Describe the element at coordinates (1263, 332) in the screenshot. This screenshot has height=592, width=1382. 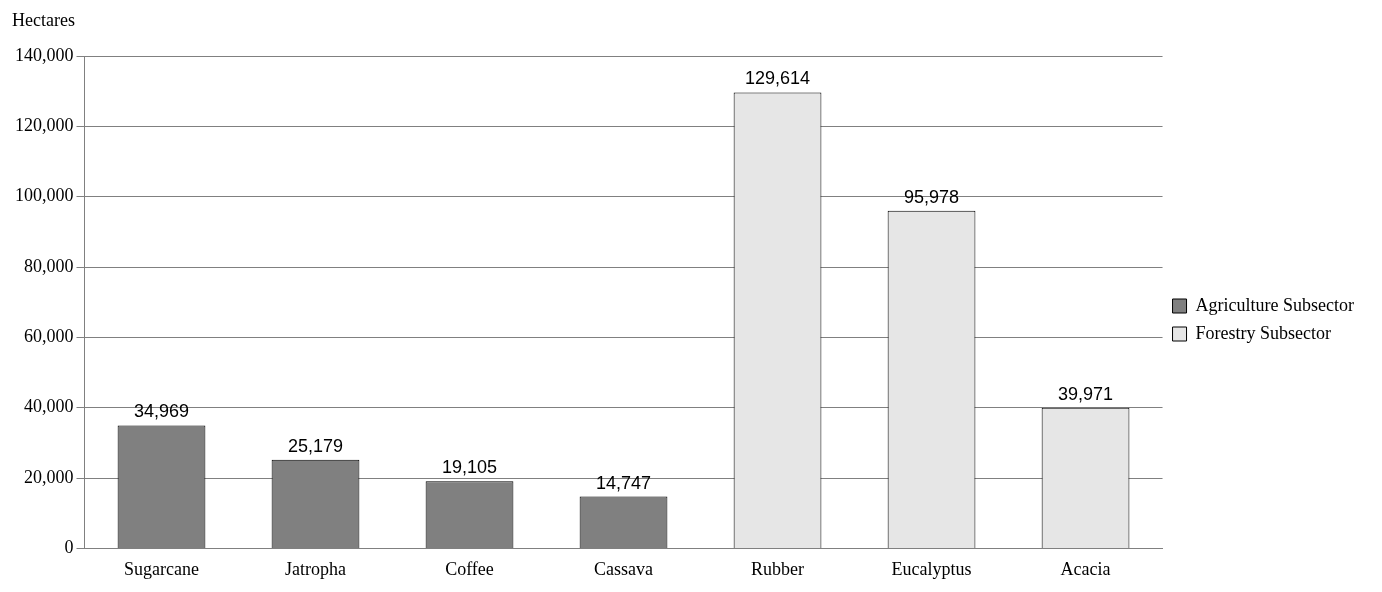
I see `legend-label: Forestry Subsector` at that location.